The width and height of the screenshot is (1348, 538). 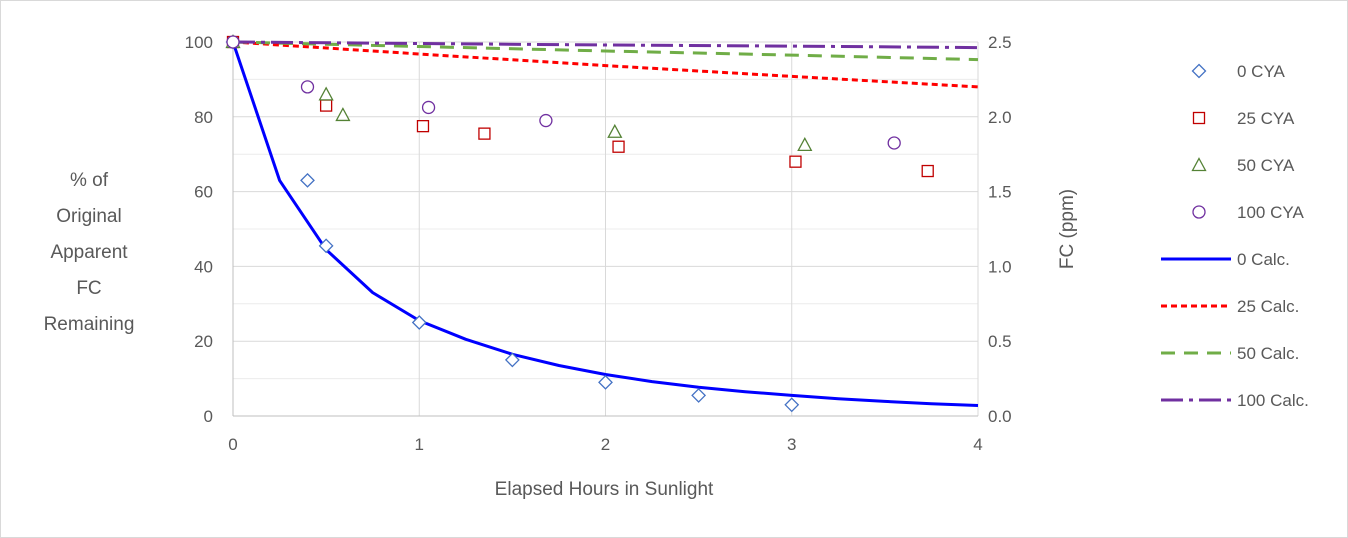 What do you see at coordinates (88, 216) in the screenshot?
I see `y-axis-title-line: Original` at bounding box center [88, 216].